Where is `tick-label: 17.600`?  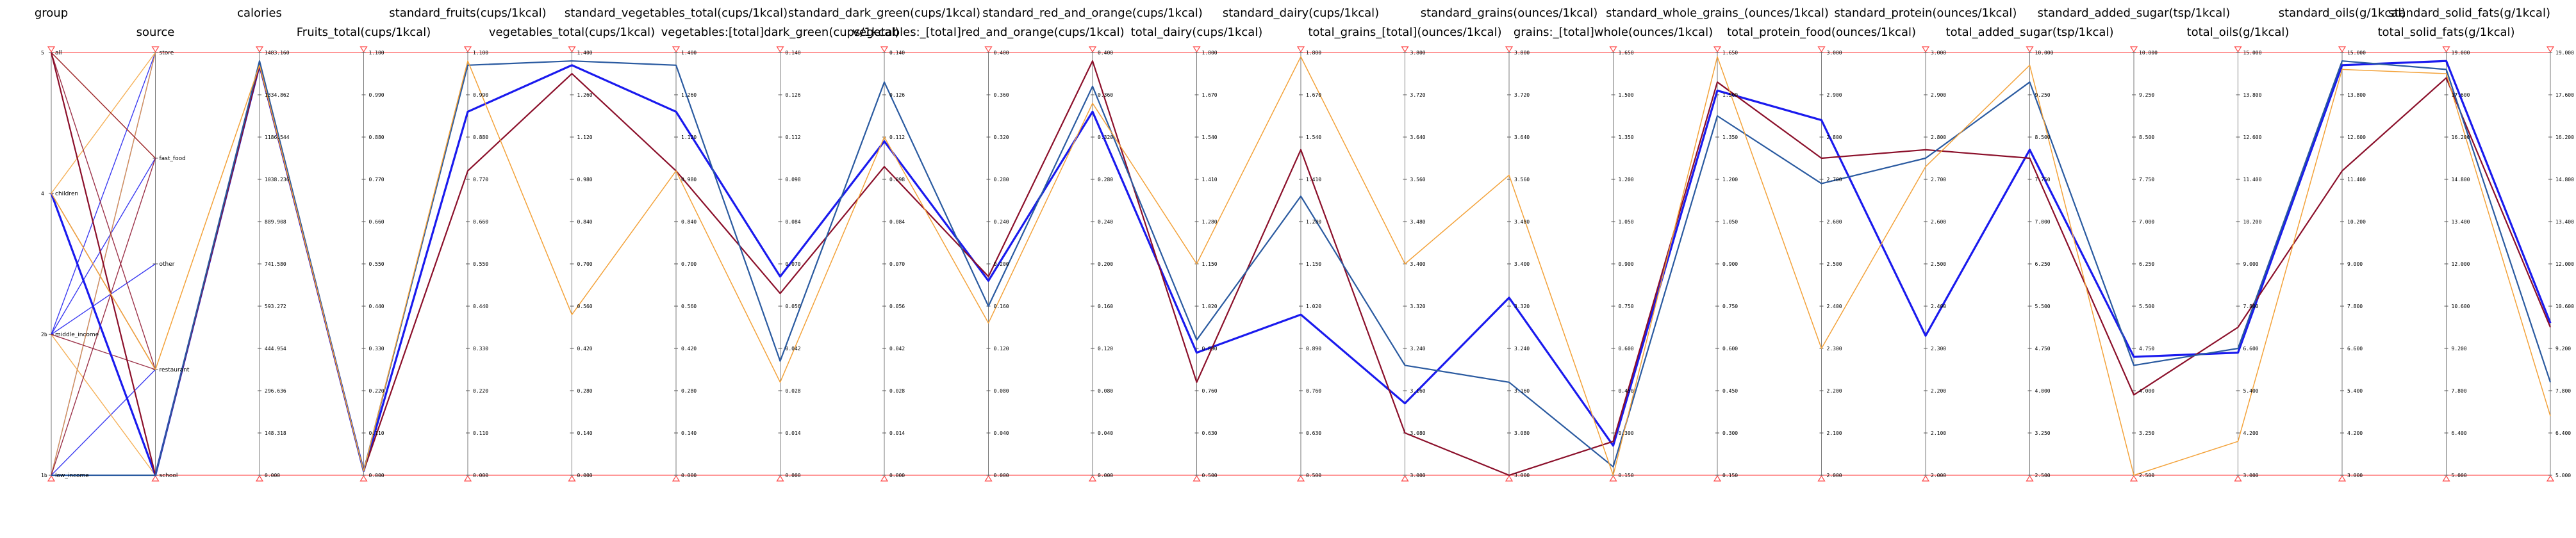 tick-label: 17.600 is located at coordinates (2461, 95).